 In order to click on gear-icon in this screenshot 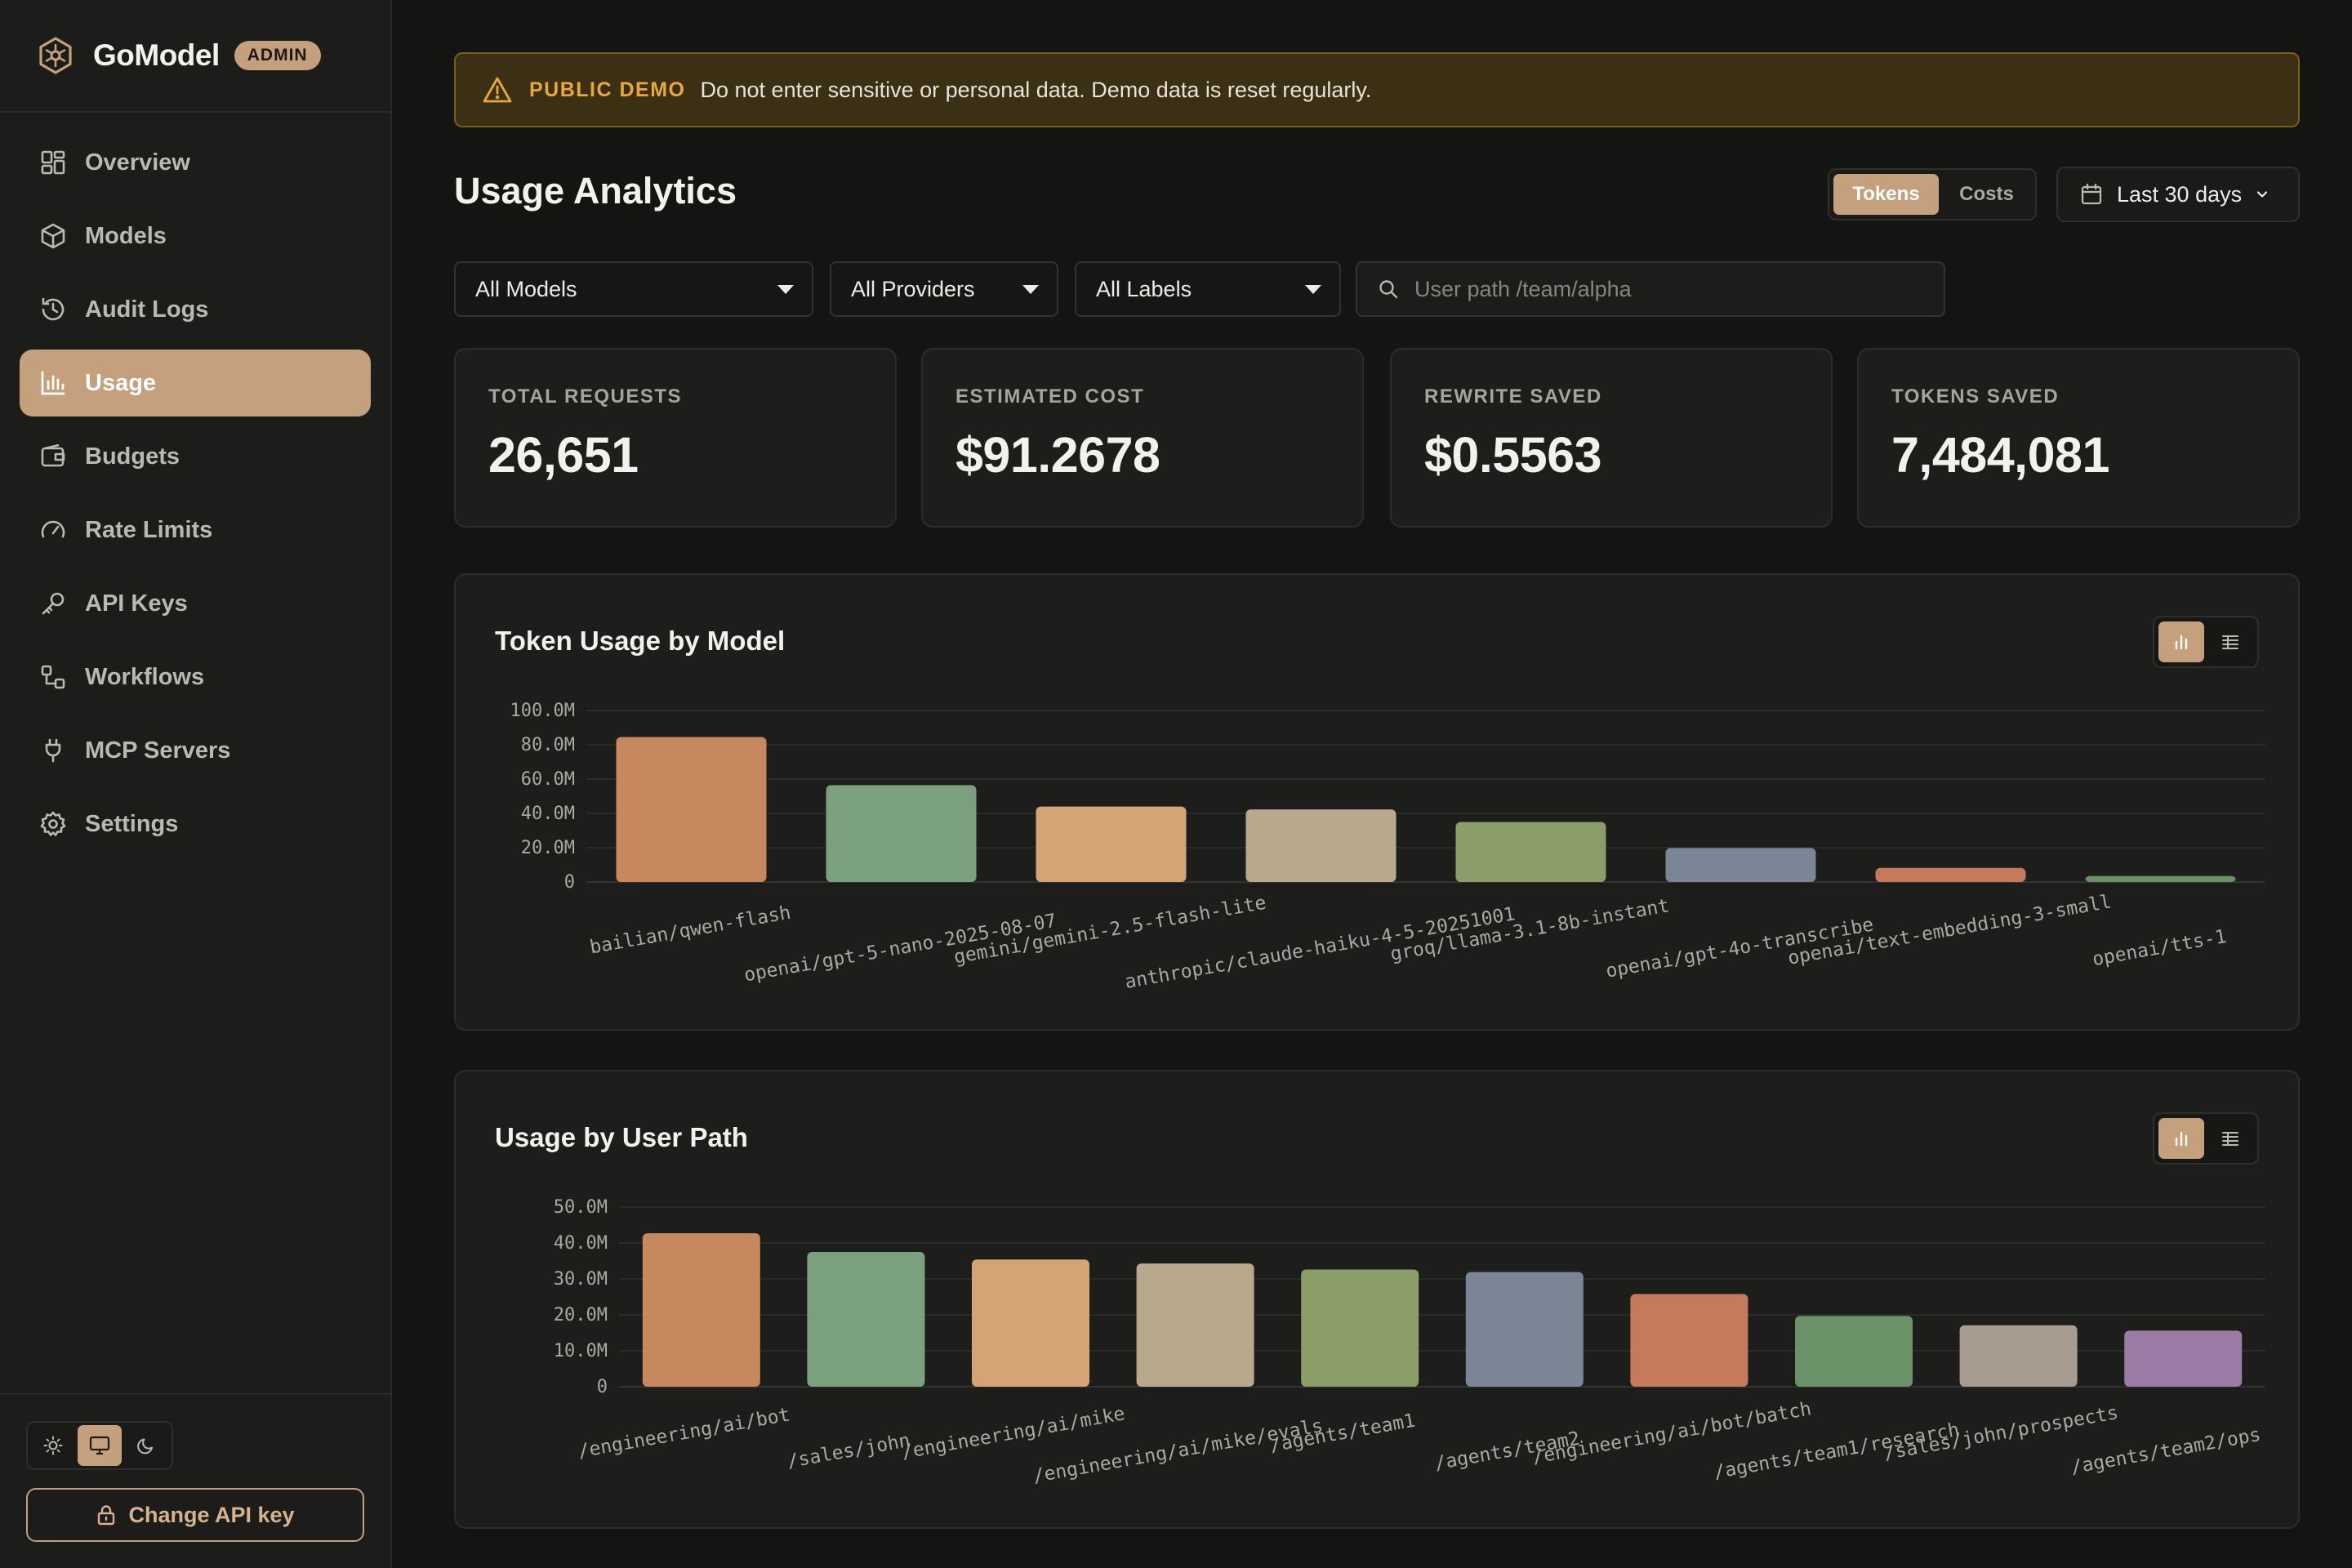, I will do `click(53, 824)`.